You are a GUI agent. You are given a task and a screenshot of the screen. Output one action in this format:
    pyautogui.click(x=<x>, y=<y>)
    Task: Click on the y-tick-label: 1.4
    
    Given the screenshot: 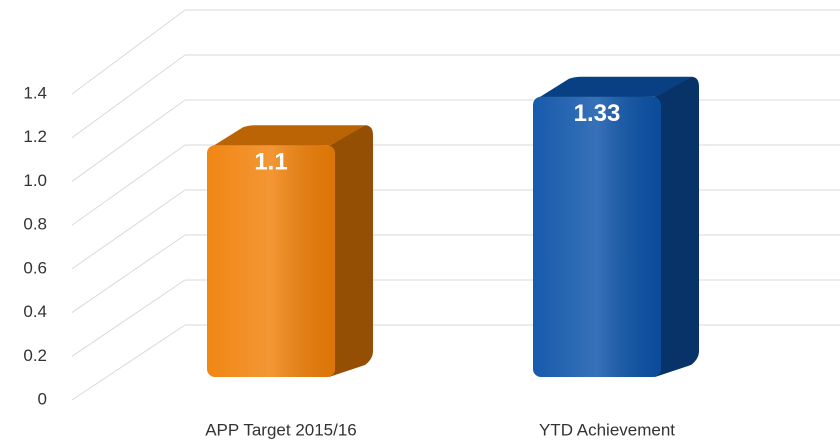 What is the action you would take?
    pyautogui.click(x=35, y=92)
    